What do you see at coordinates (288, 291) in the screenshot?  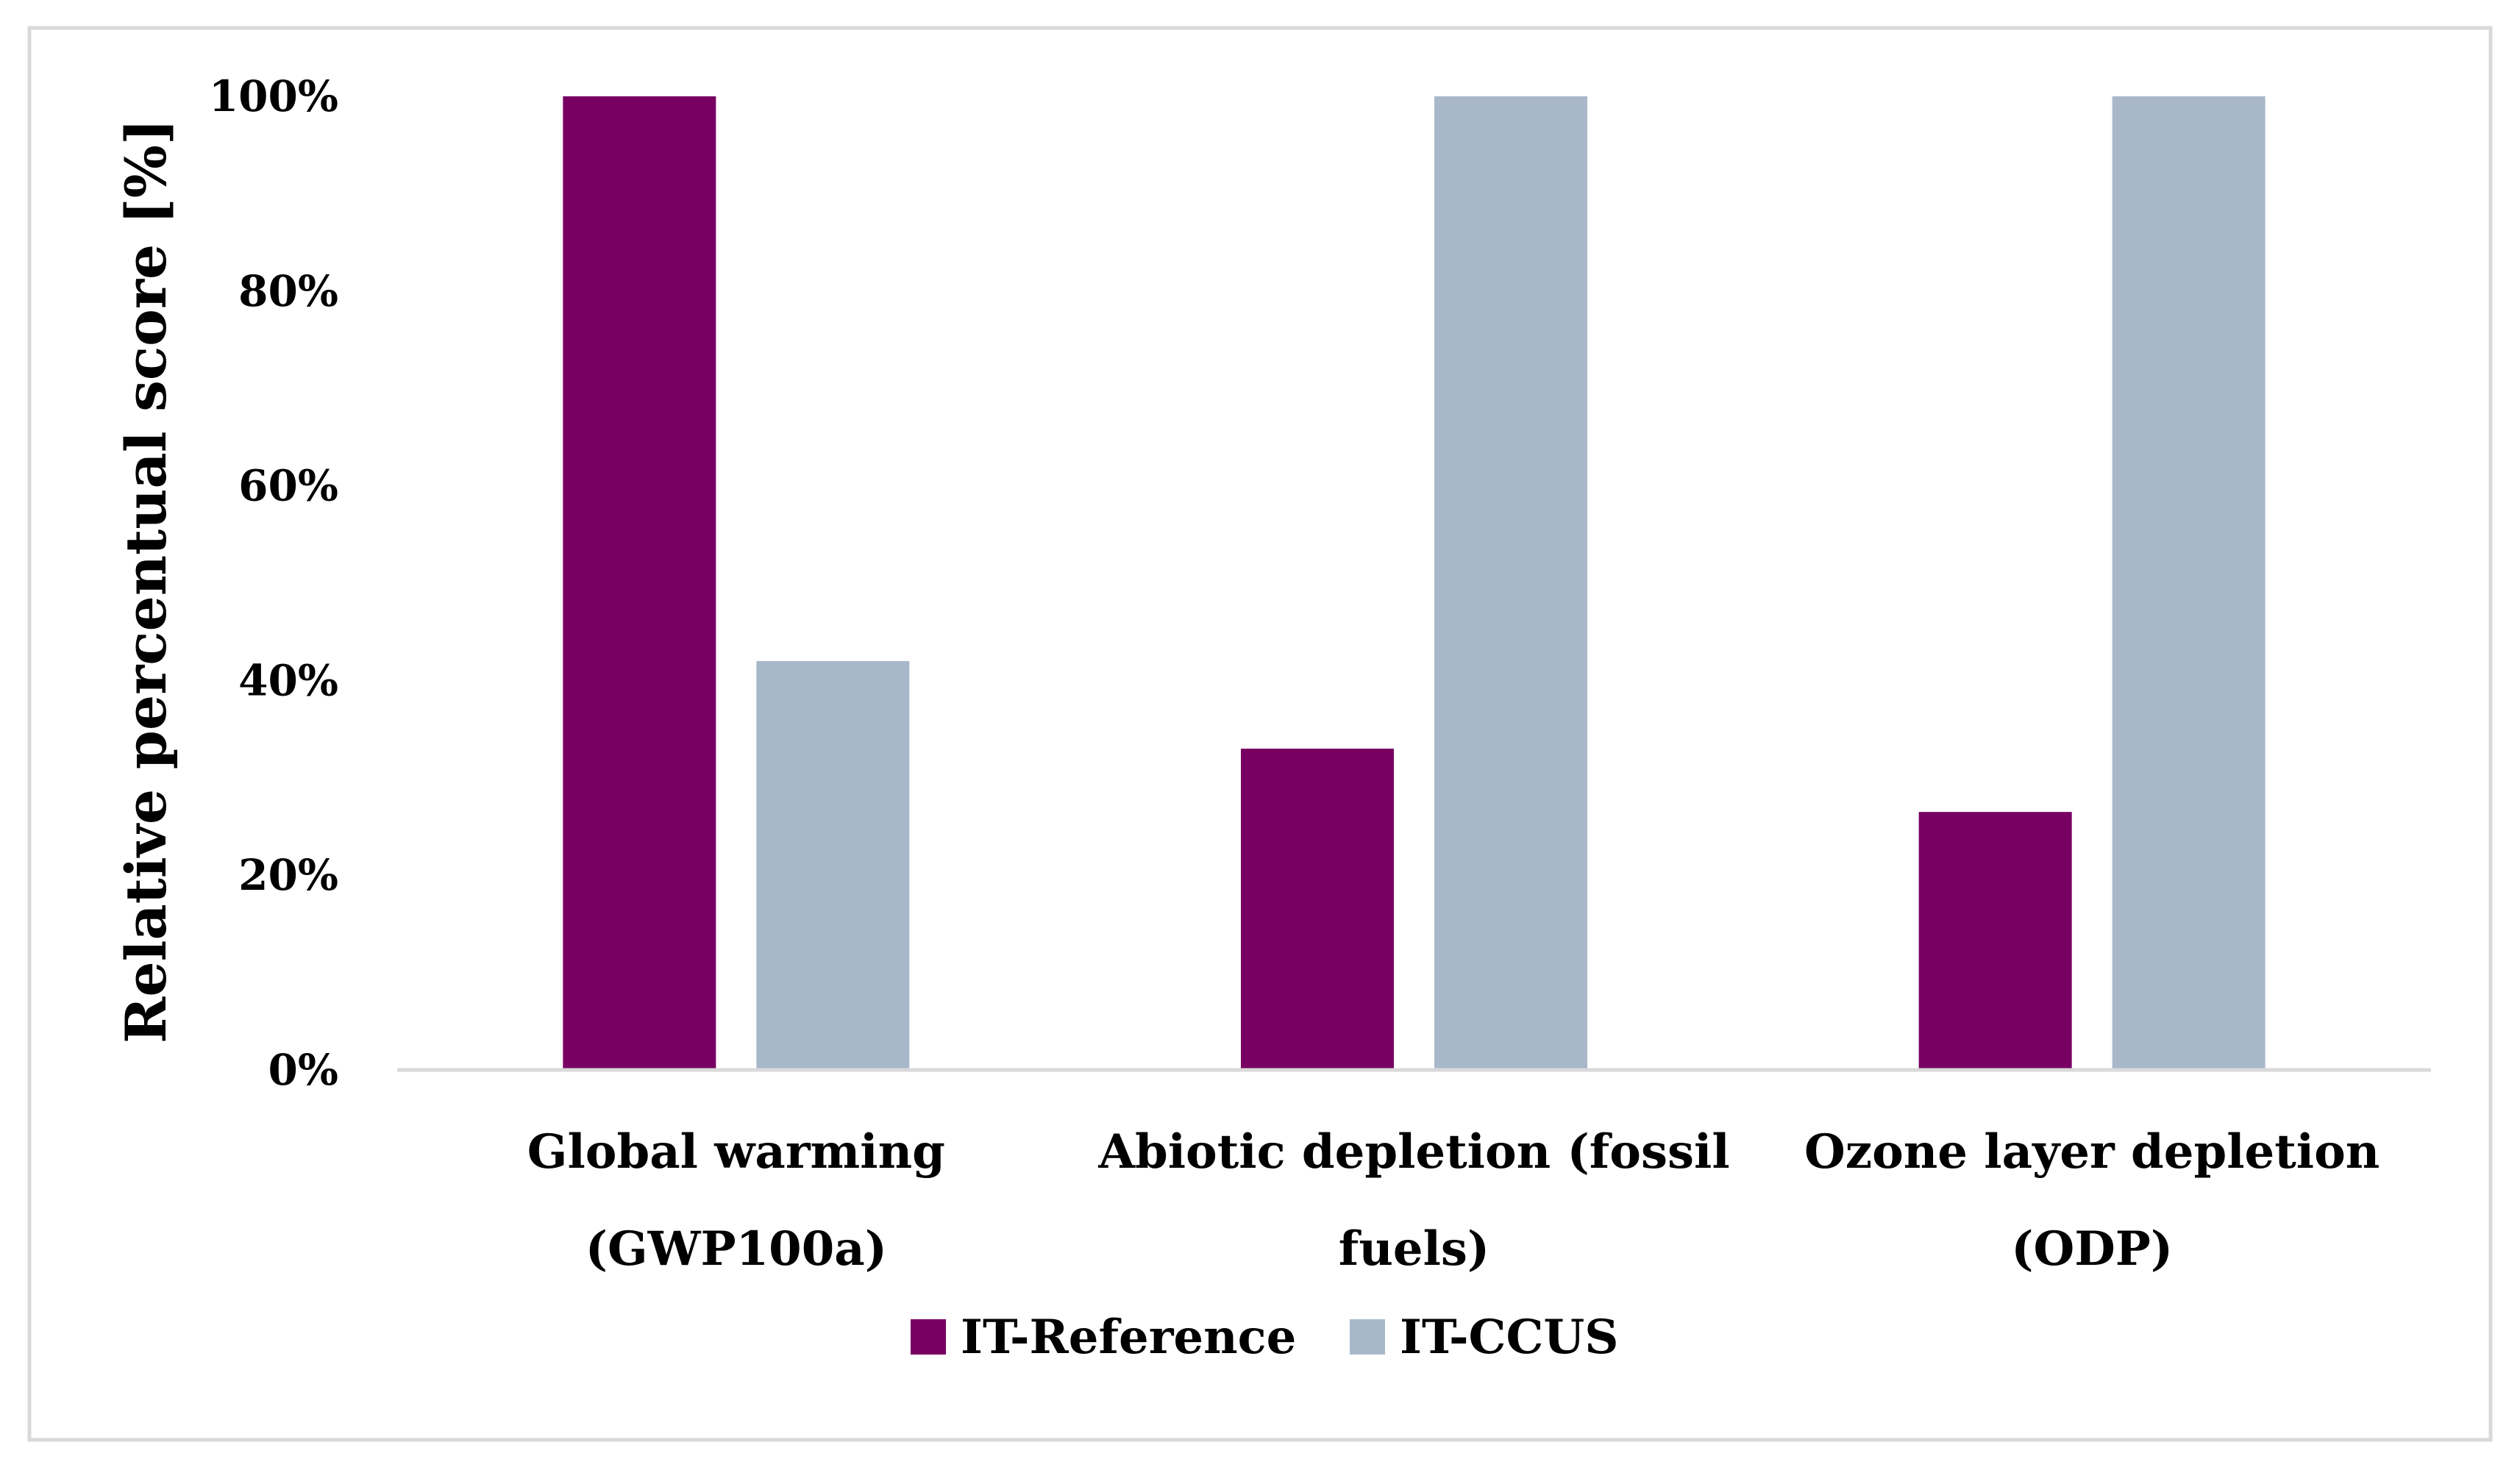 I see `y-tick-label: 80%` at bounding box center [288, 291].